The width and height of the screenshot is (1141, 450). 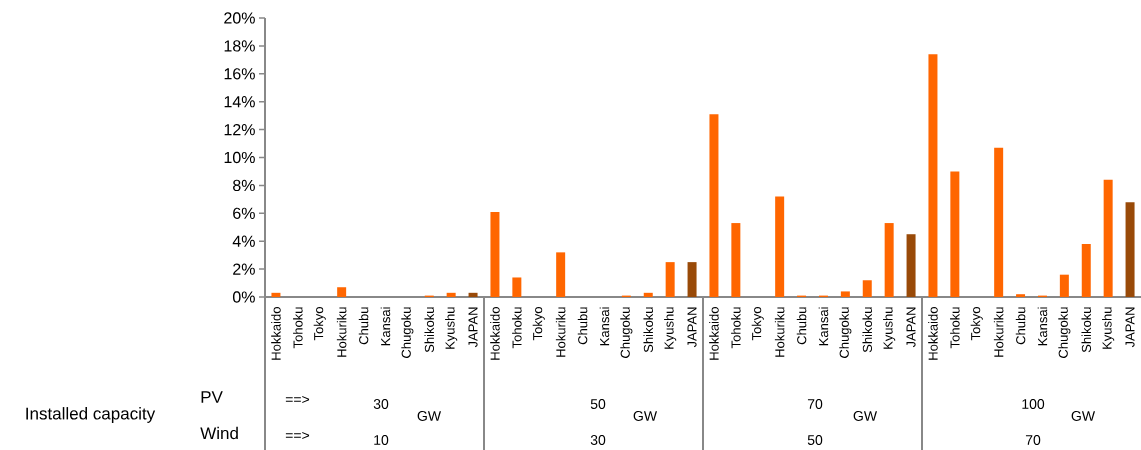 What do you see at coordinates (1033, 404) in the screenshot?
I see `text: 100` at bounding box center [1033, 404].